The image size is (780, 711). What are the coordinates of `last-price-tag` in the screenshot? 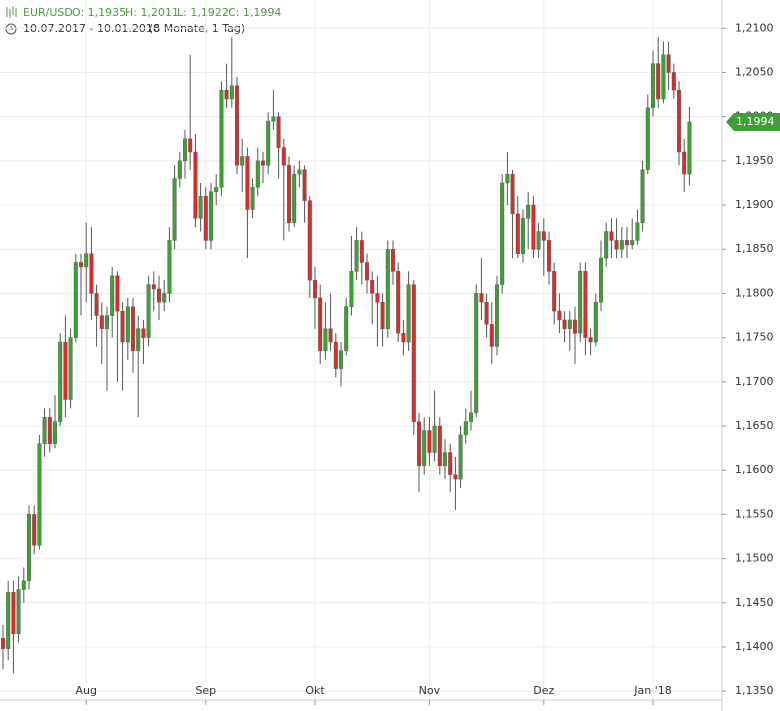 It's located at (753, 121).